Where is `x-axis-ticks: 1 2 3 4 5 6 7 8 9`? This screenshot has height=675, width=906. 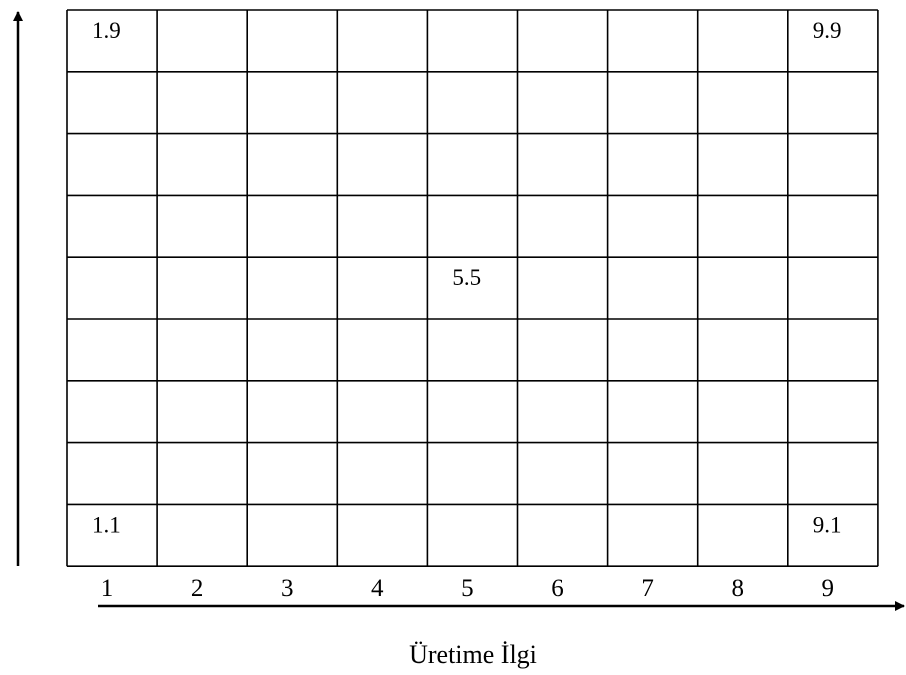
x-axis-ticks: 1 2 3 4 5 6 7 8 9 is located at coordinates (467, 588).